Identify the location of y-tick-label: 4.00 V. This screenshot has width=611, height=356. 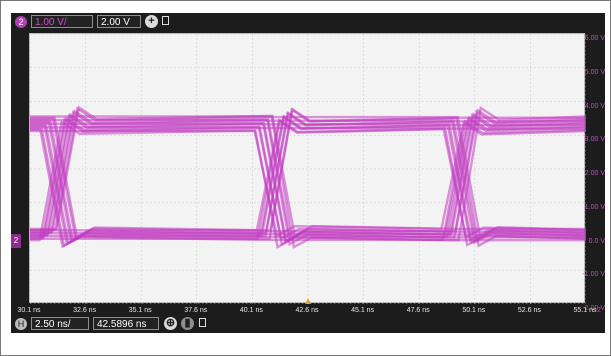
(594, 106).